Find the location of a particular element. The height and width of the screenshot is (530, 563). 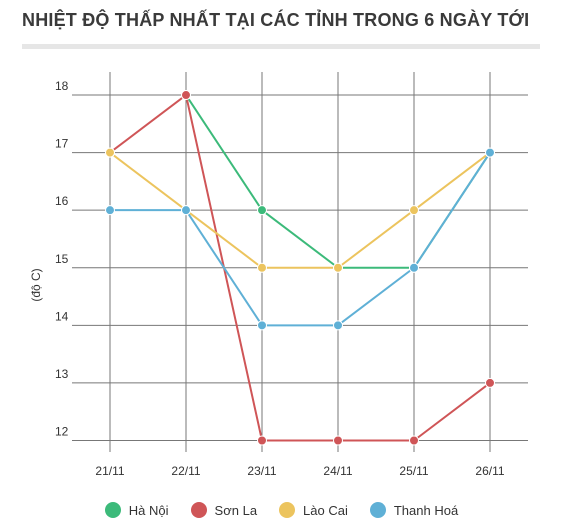

legend-item: Thanh Hoá is located at coordinates (414, 510).